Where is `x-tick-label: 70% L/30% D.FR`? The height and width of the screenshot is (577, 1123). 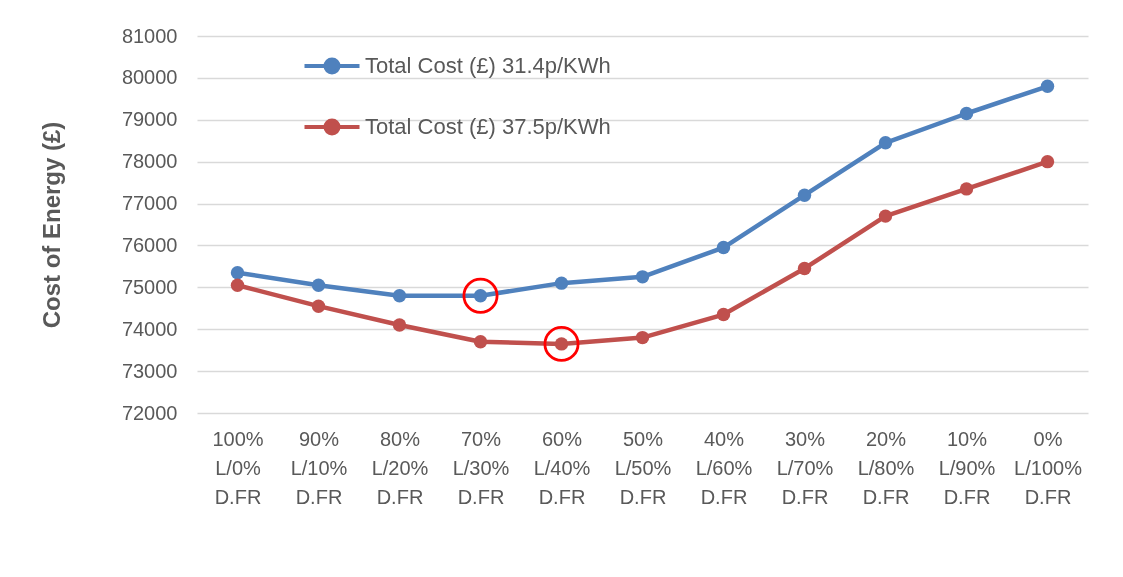
x-tick-label: 70% L/30% D.FR is located at coordinates (481, 467).